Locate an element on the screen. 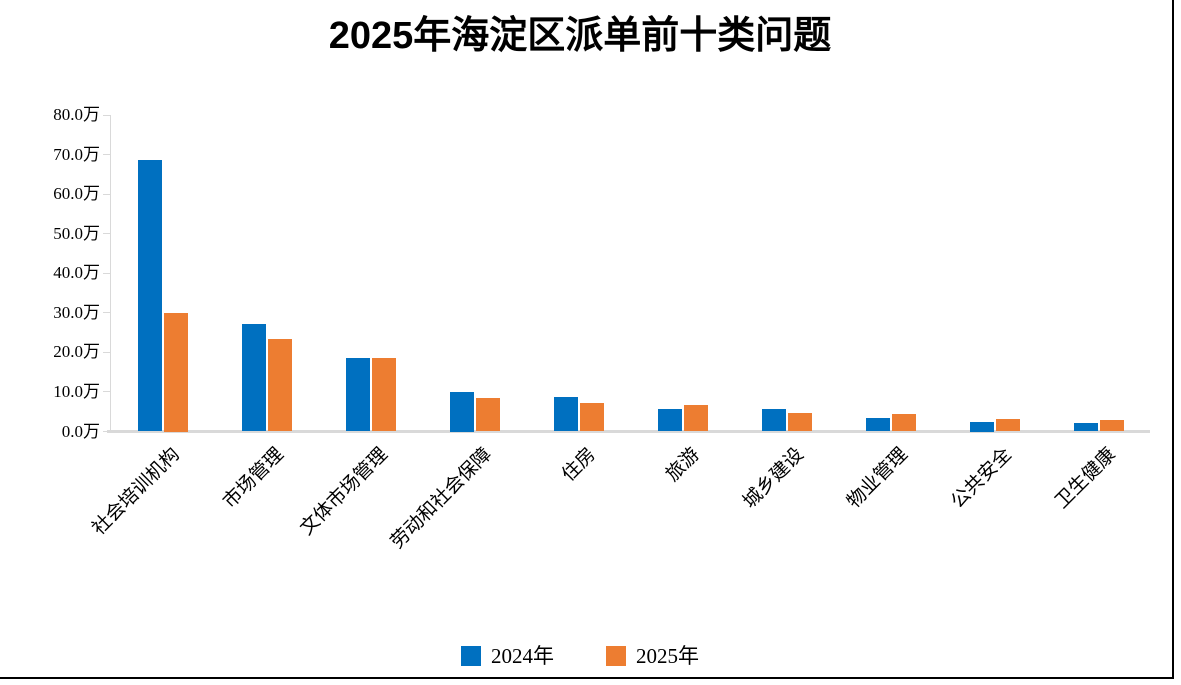  bar-2024年-旅游 is located at coordinates (670, 420).